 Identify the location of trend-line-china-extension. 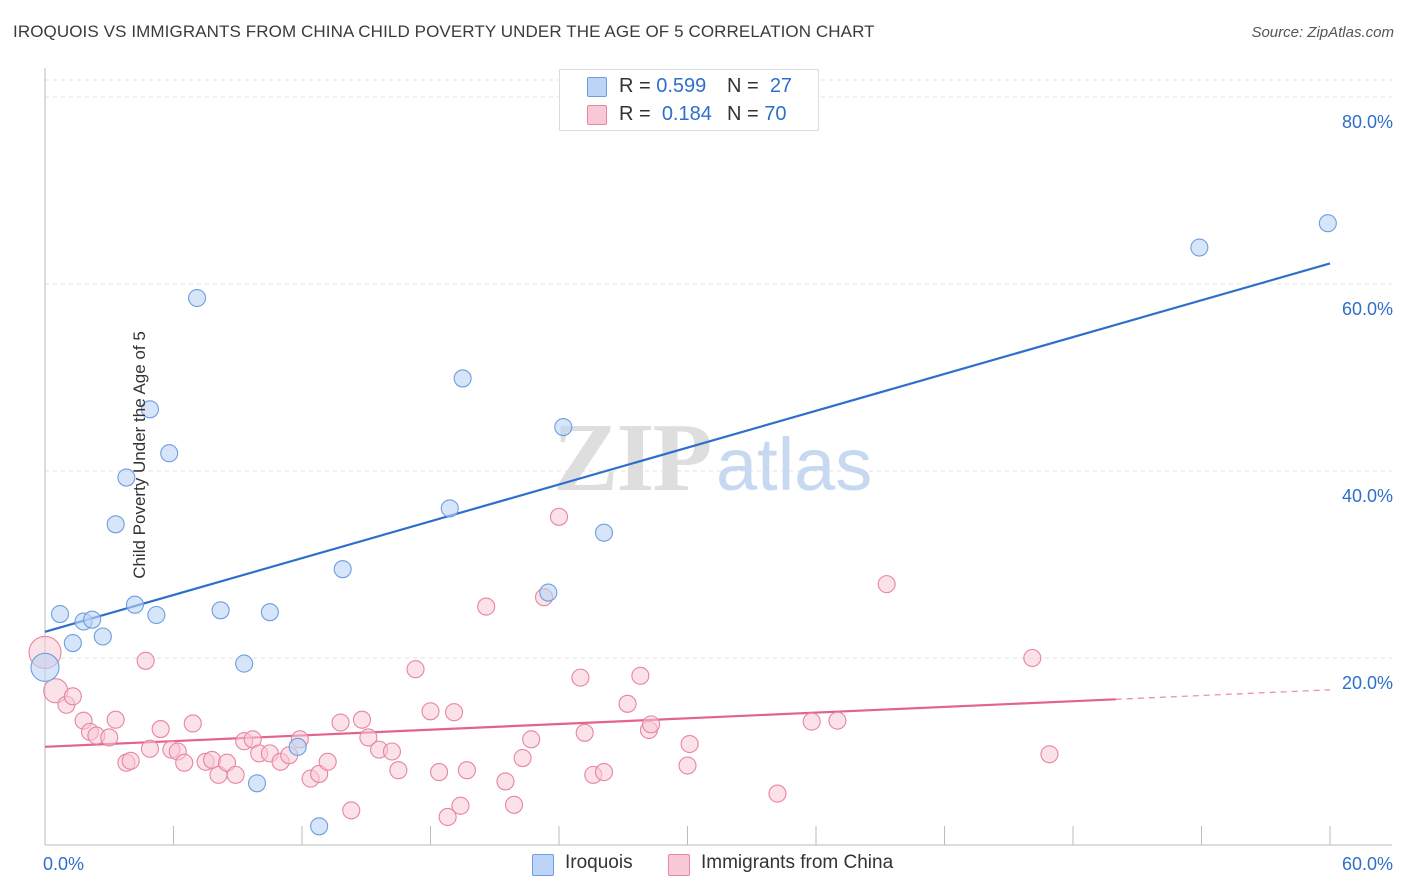
(1223, 694).